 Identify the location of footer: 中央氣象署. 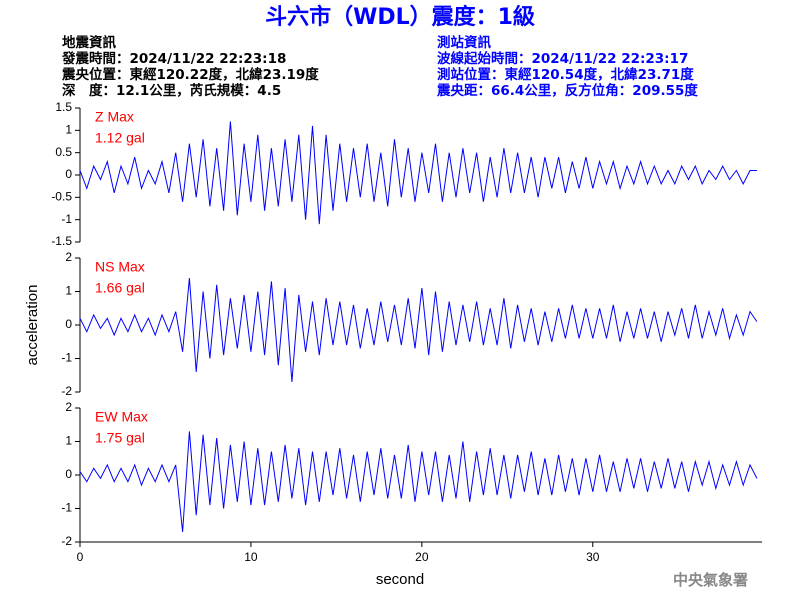
(710, 580).